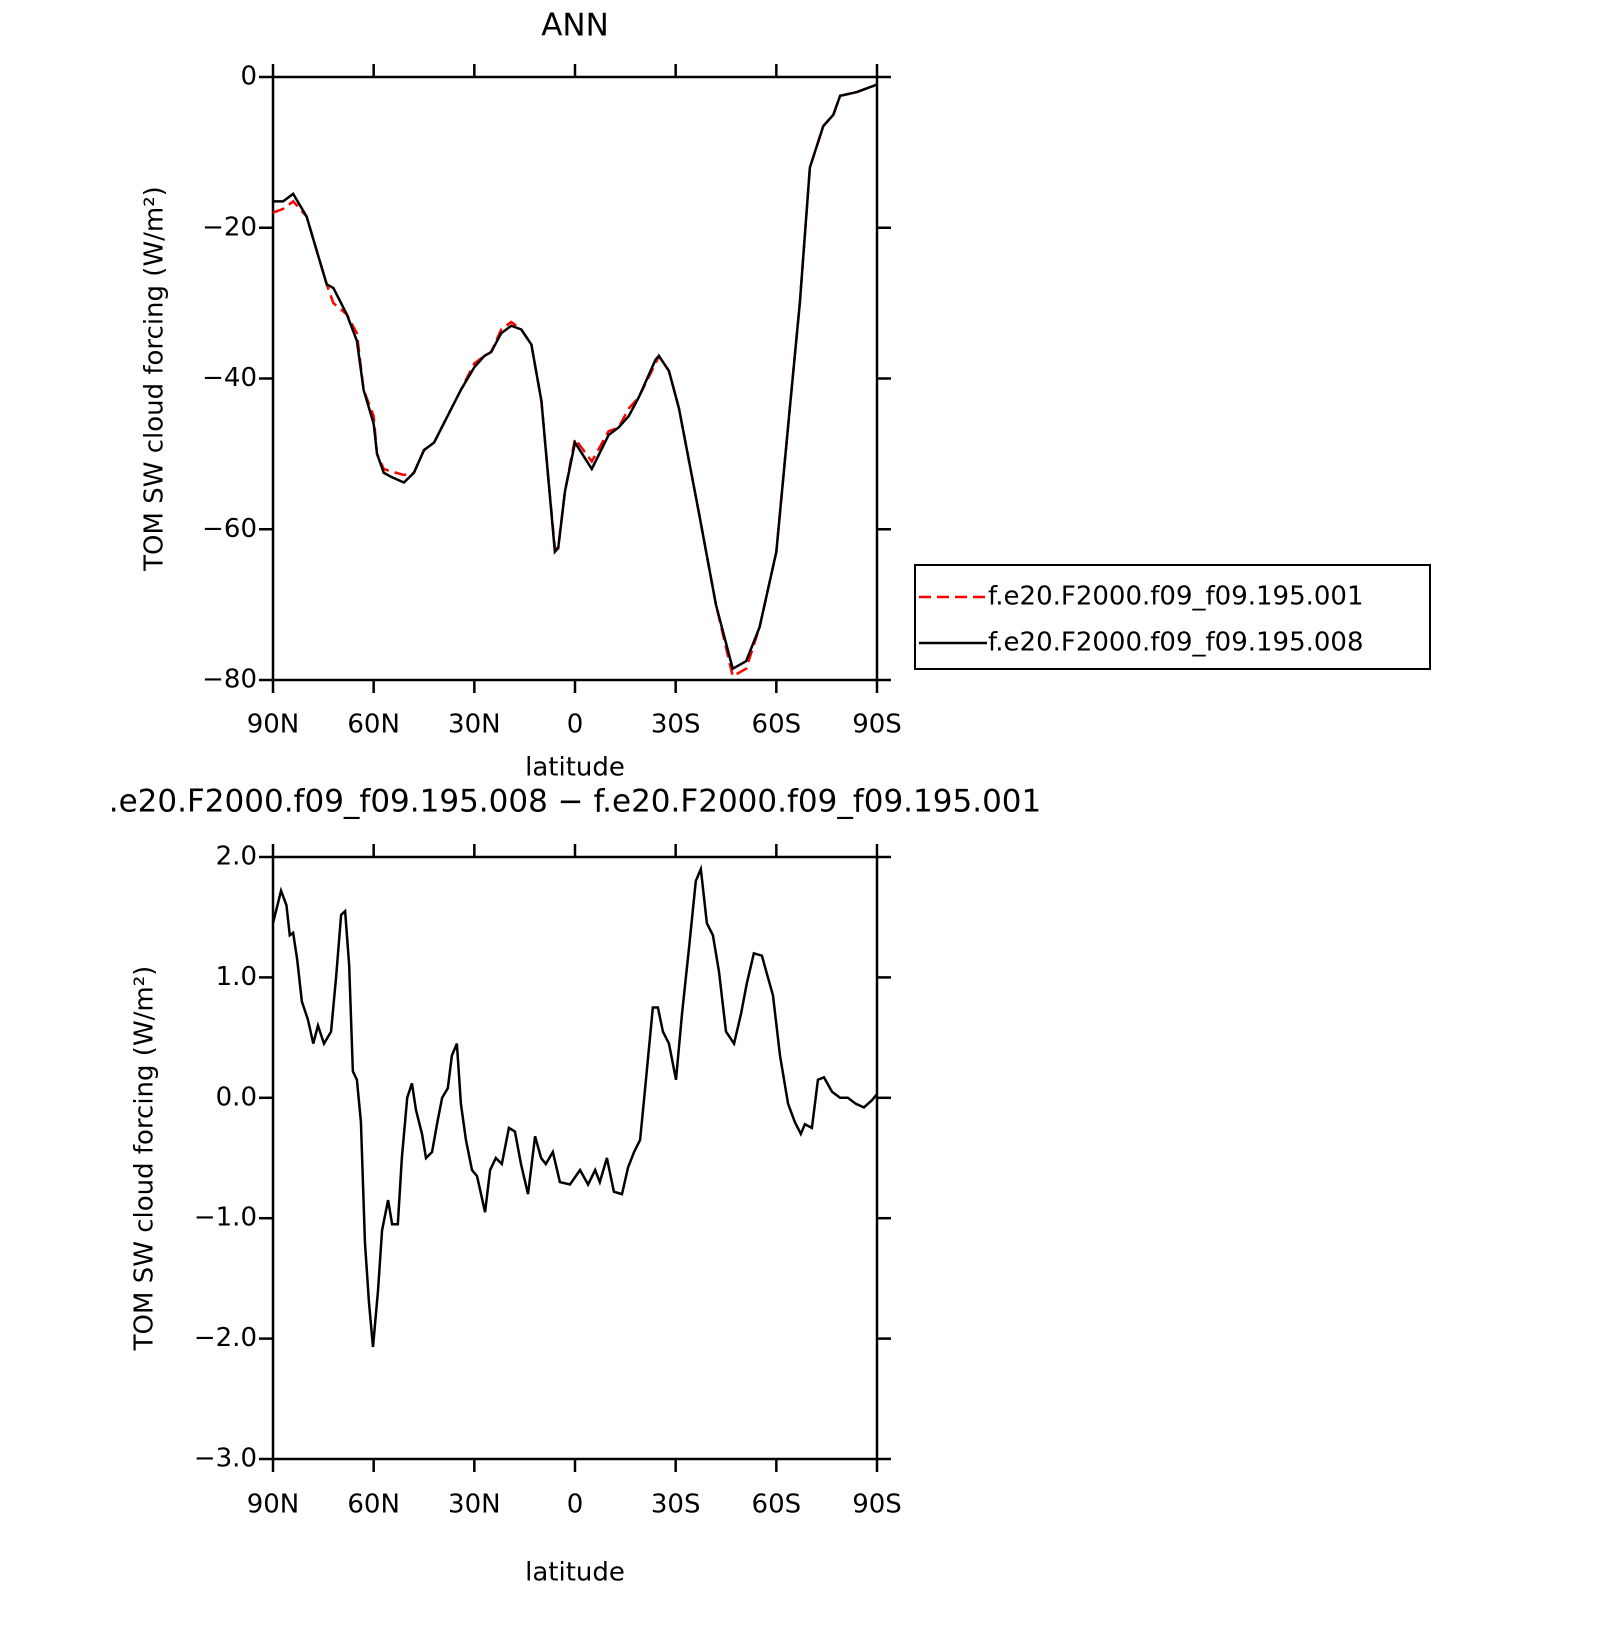 Image resolution: width=1599 pixels, height=1635 pixels. What do you see at coordinates (1176, 643) in the screenshot?
I see `legend-label: f.e20.F2000.f09_f09.195.008` at bounding box center [1176, 643].